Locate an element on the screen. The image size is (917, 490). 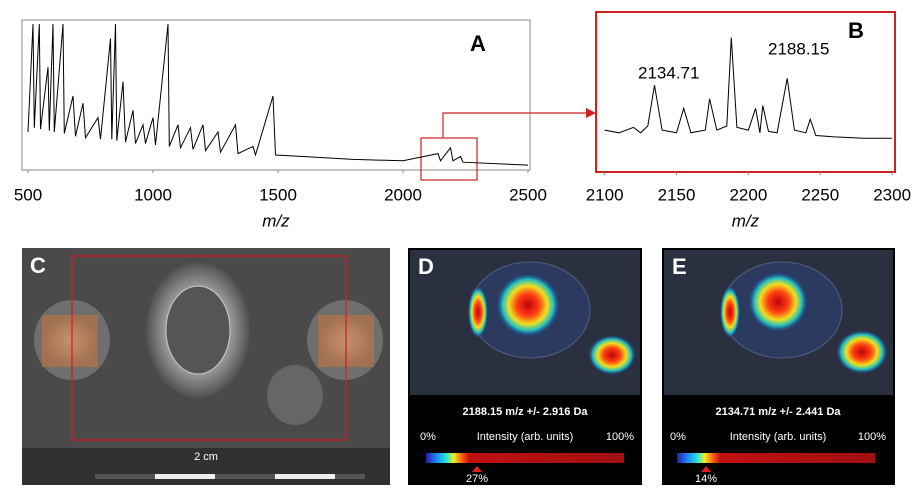
spectrum-line is located at coordinates (748, 88).